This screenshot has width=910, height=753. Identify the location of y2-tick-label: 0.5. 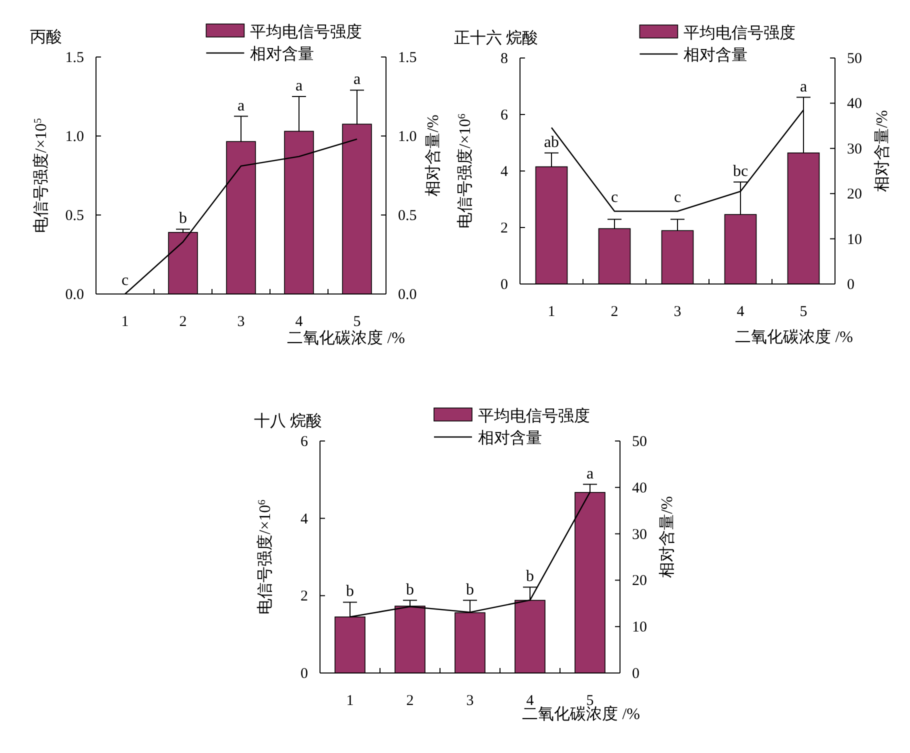
(407, 216).